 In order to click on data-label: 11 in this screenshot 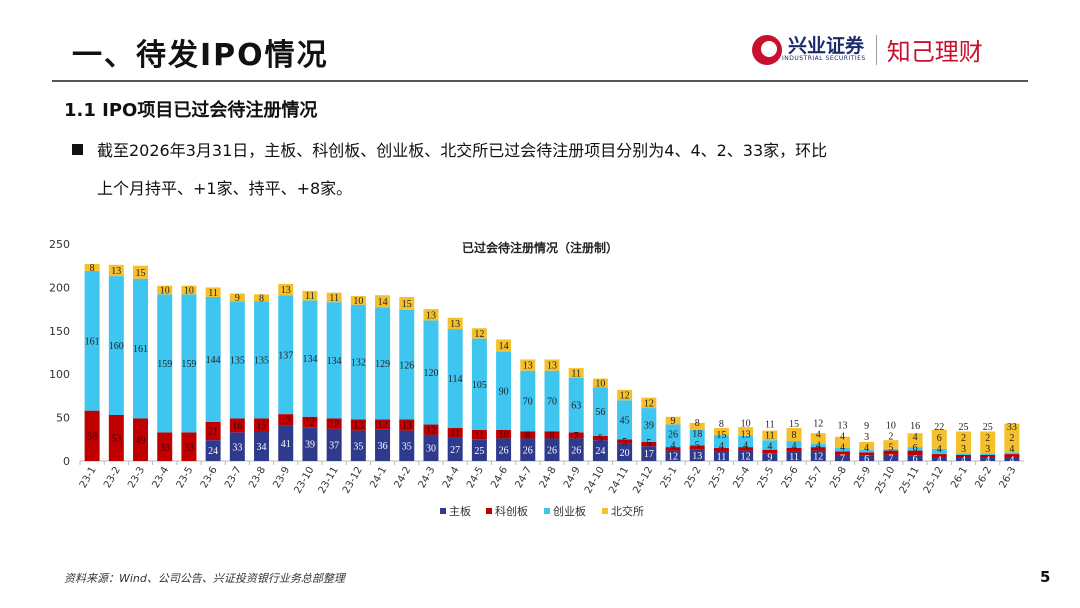, I will do `click(213, 293)`.